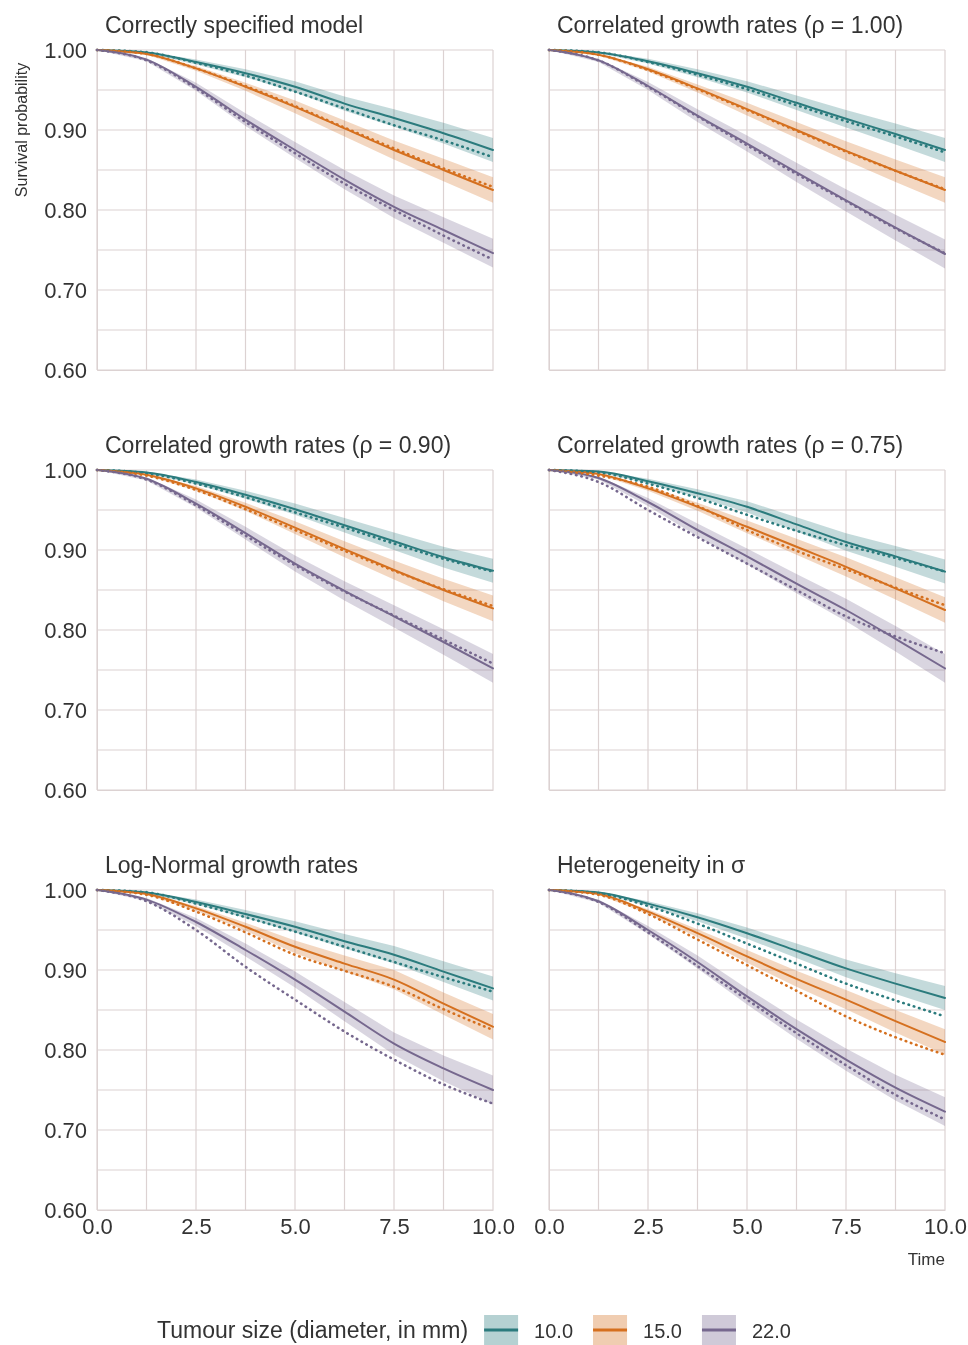 The height and width of the screenshot is (1345, 968). I want to click on x-axis-title: Time, so click(926, 1259).